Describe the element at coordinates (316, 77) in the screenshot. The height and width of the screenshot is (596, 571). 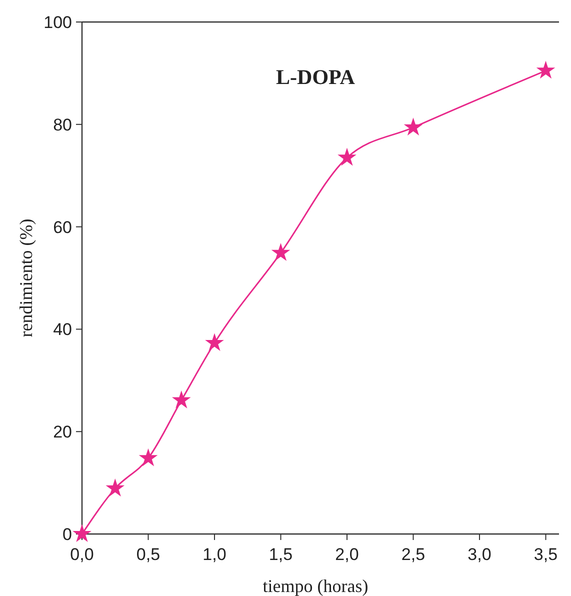
I see `text: L-DOPA` at that location.